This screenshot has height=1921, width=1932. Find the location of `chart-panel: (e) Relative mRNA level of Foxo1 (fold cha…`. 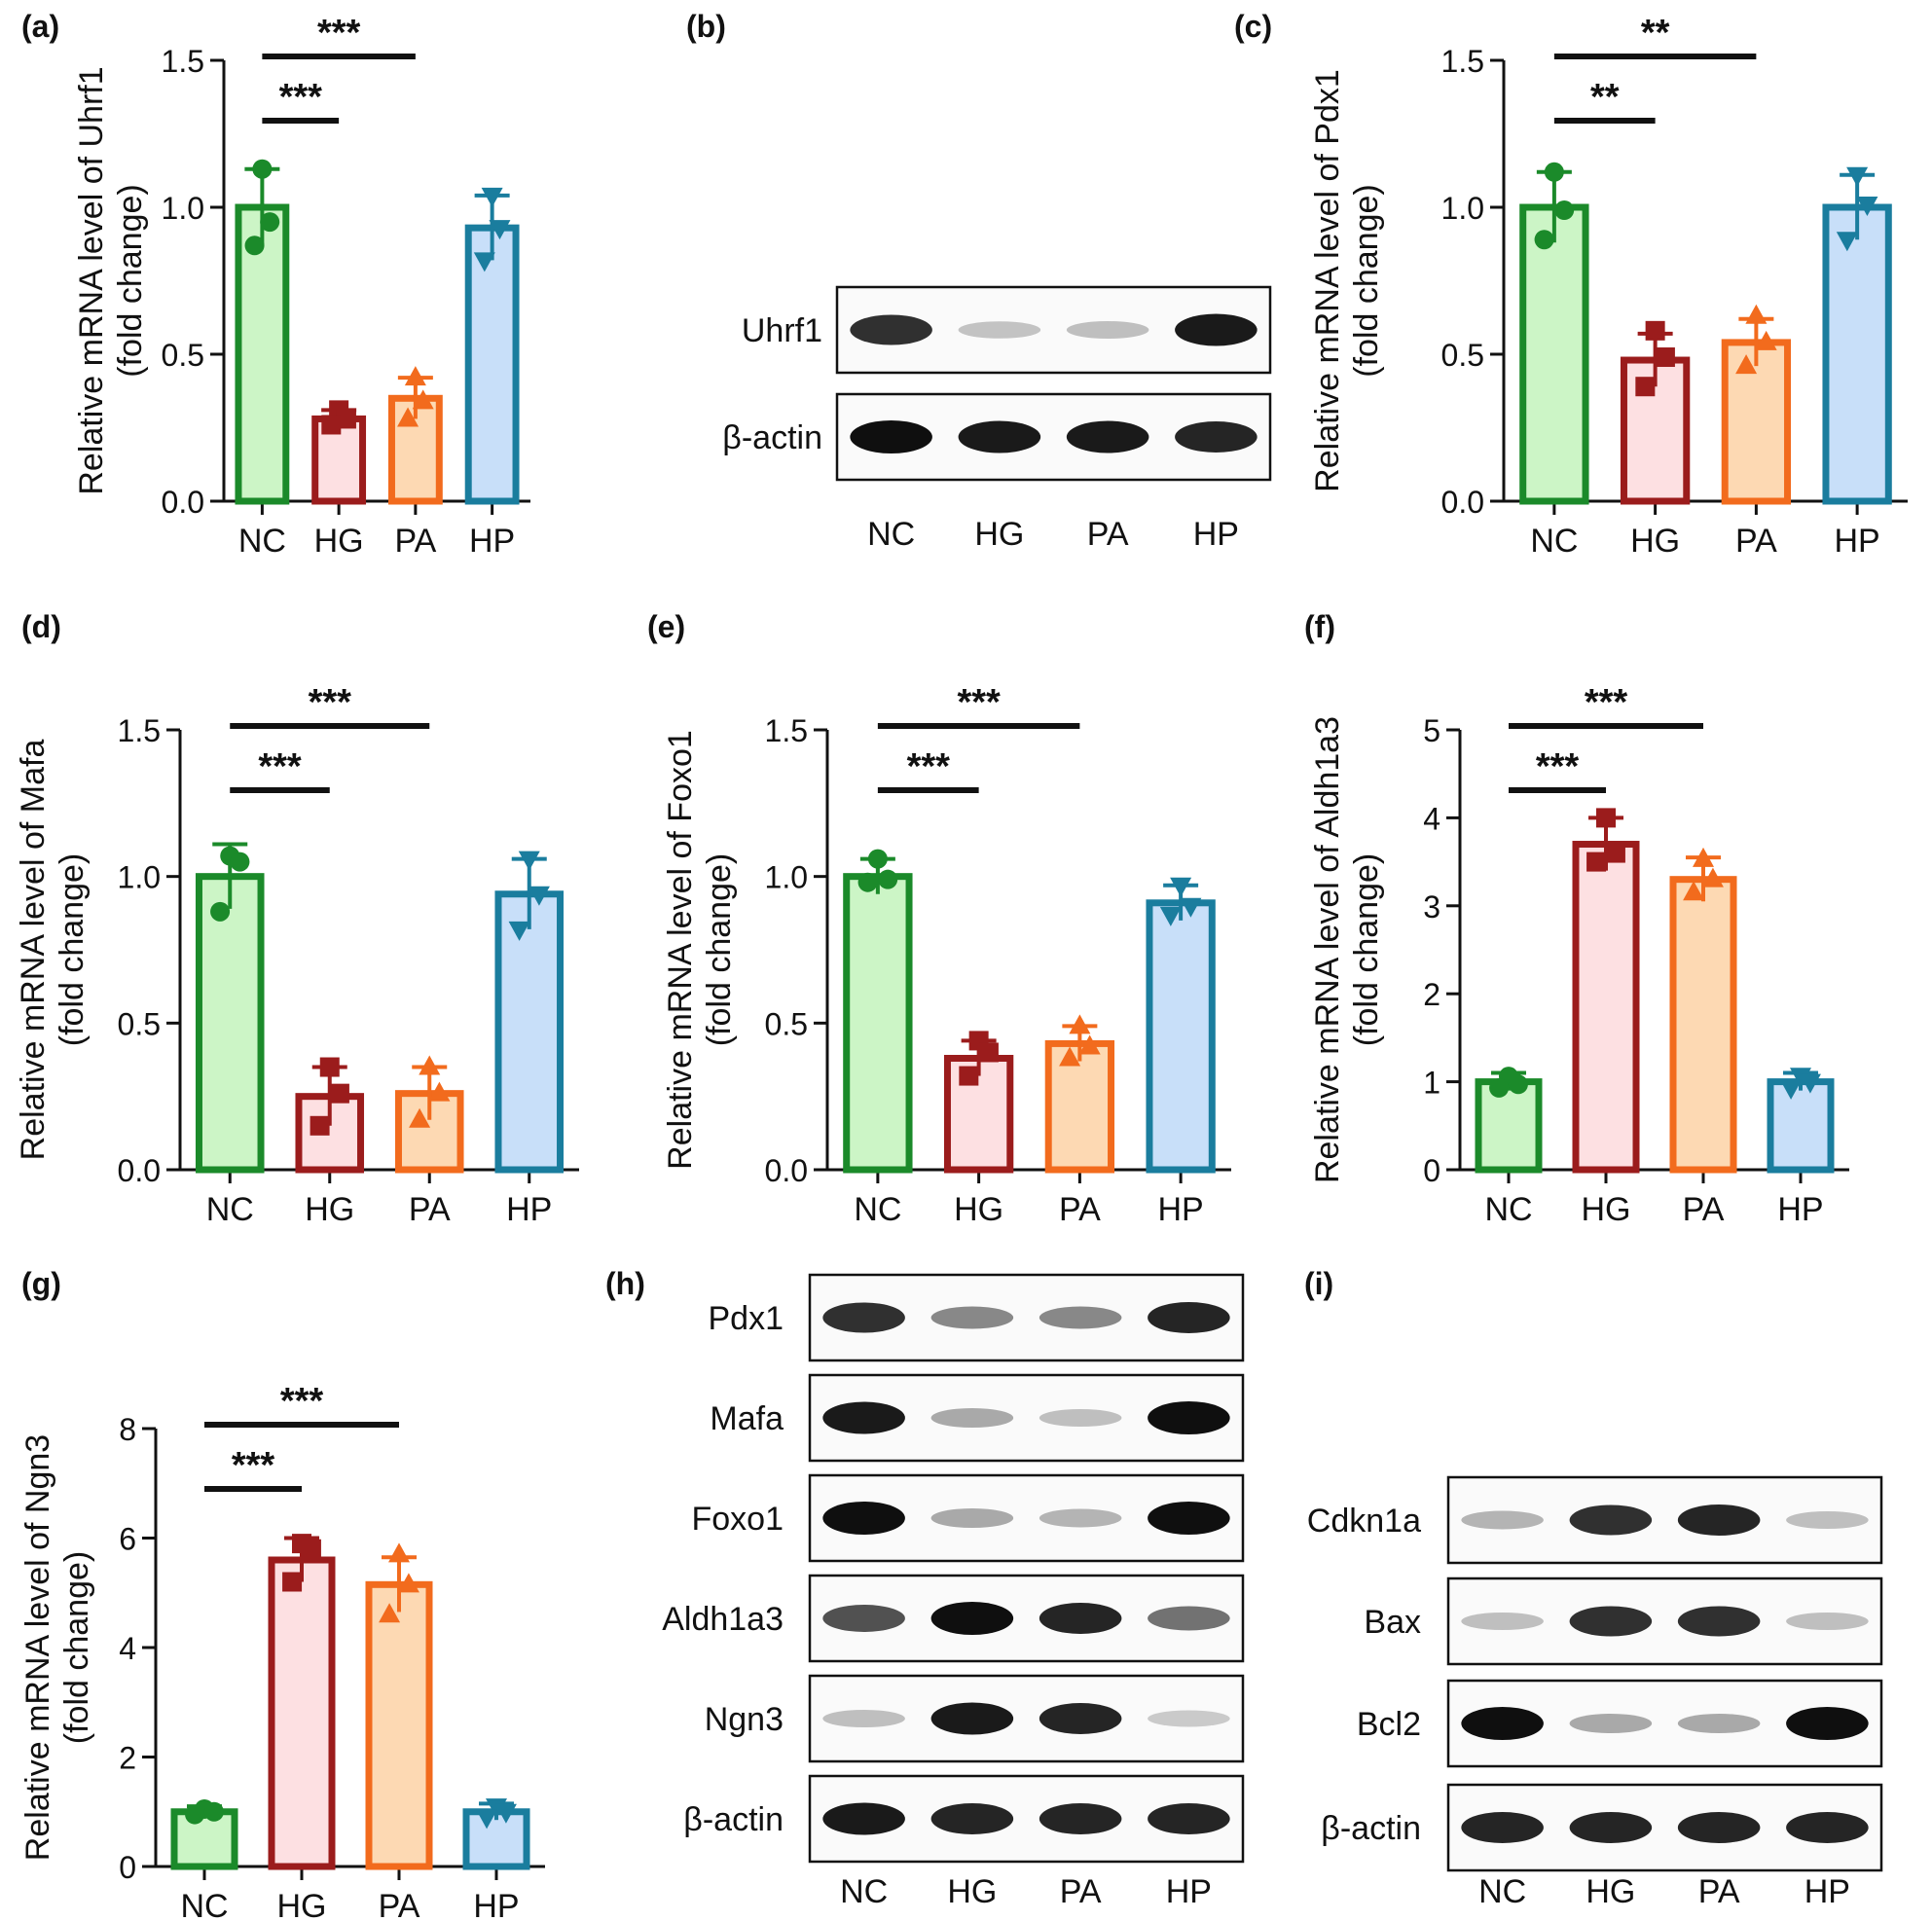

chart-panel: (e) Relative mRNA level of Foxo1 (fold cha… is located at coordinates (939, 918).